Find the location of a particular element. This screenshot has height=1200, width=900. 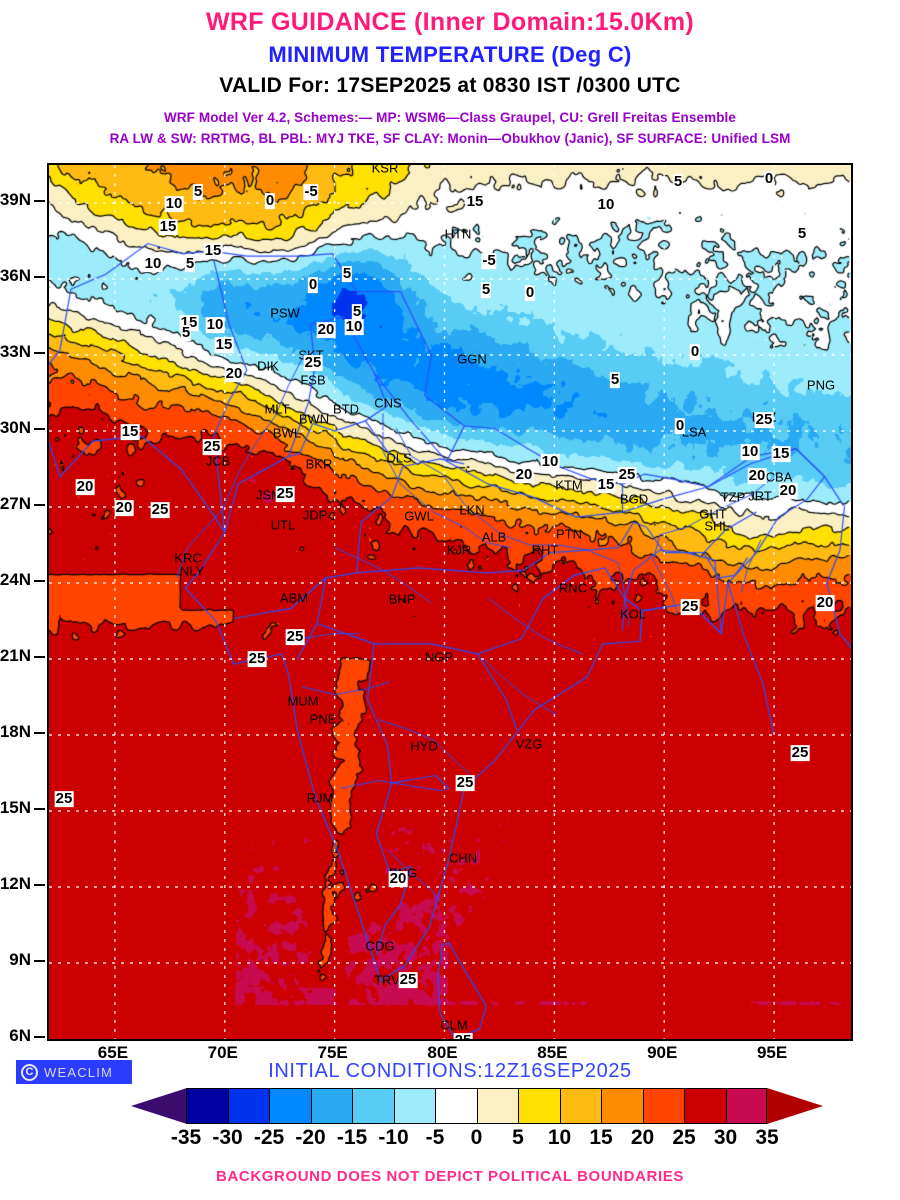

station-label: CDG is located at coordinates (380, 946).